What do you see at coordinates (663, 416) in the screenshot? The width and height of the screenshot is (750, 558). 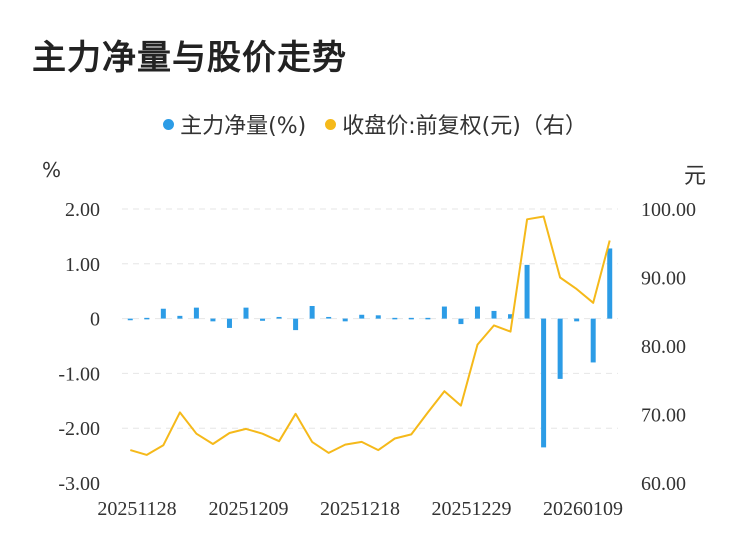 I see `right-tick-label: 70.00` at bounding box center [663, 416].